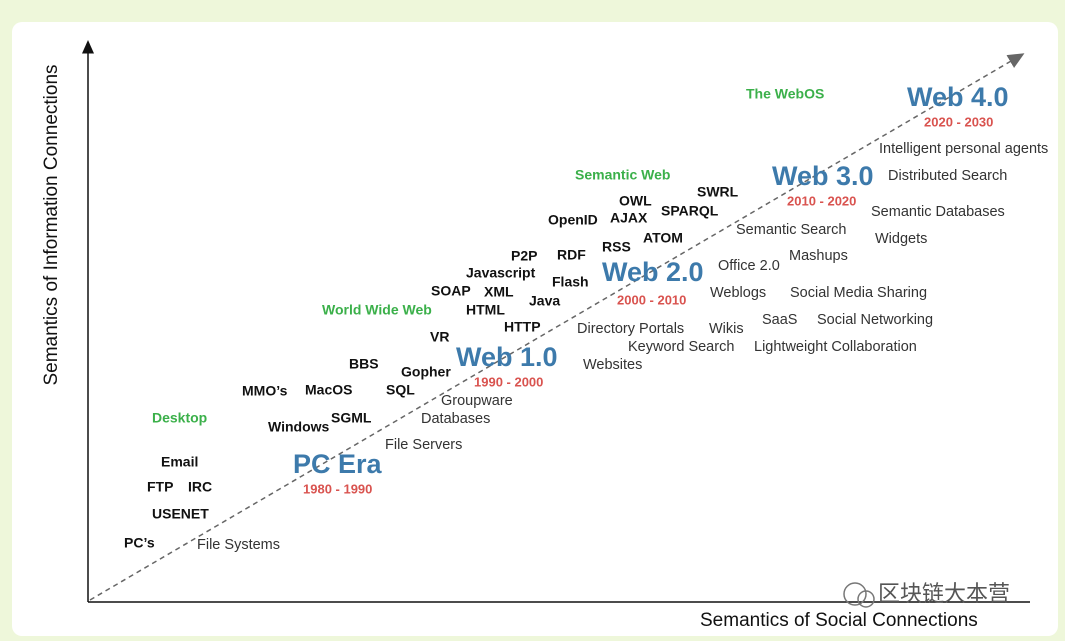 The height and width of the screenshot is (641, 1065). What do you see at coordinates (573, 220) in the screenshot?
I see `technology-term: OpenID` at bounding box center [573, 220].